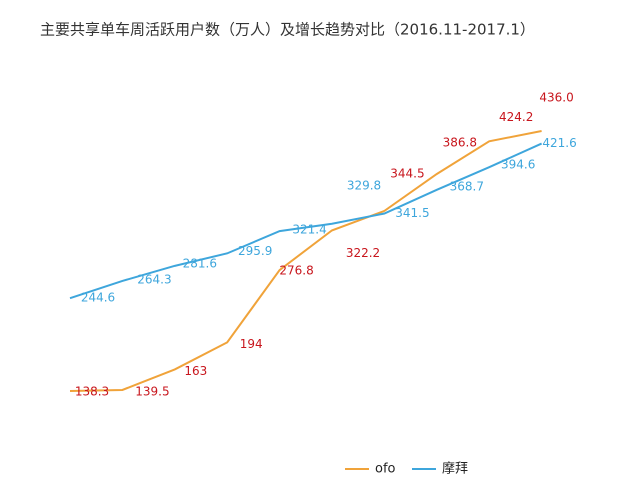  What do you see at coordinates (518, 165) in the screenshot?
I see `data-label: 394.6` at bounding box center [518, 165].